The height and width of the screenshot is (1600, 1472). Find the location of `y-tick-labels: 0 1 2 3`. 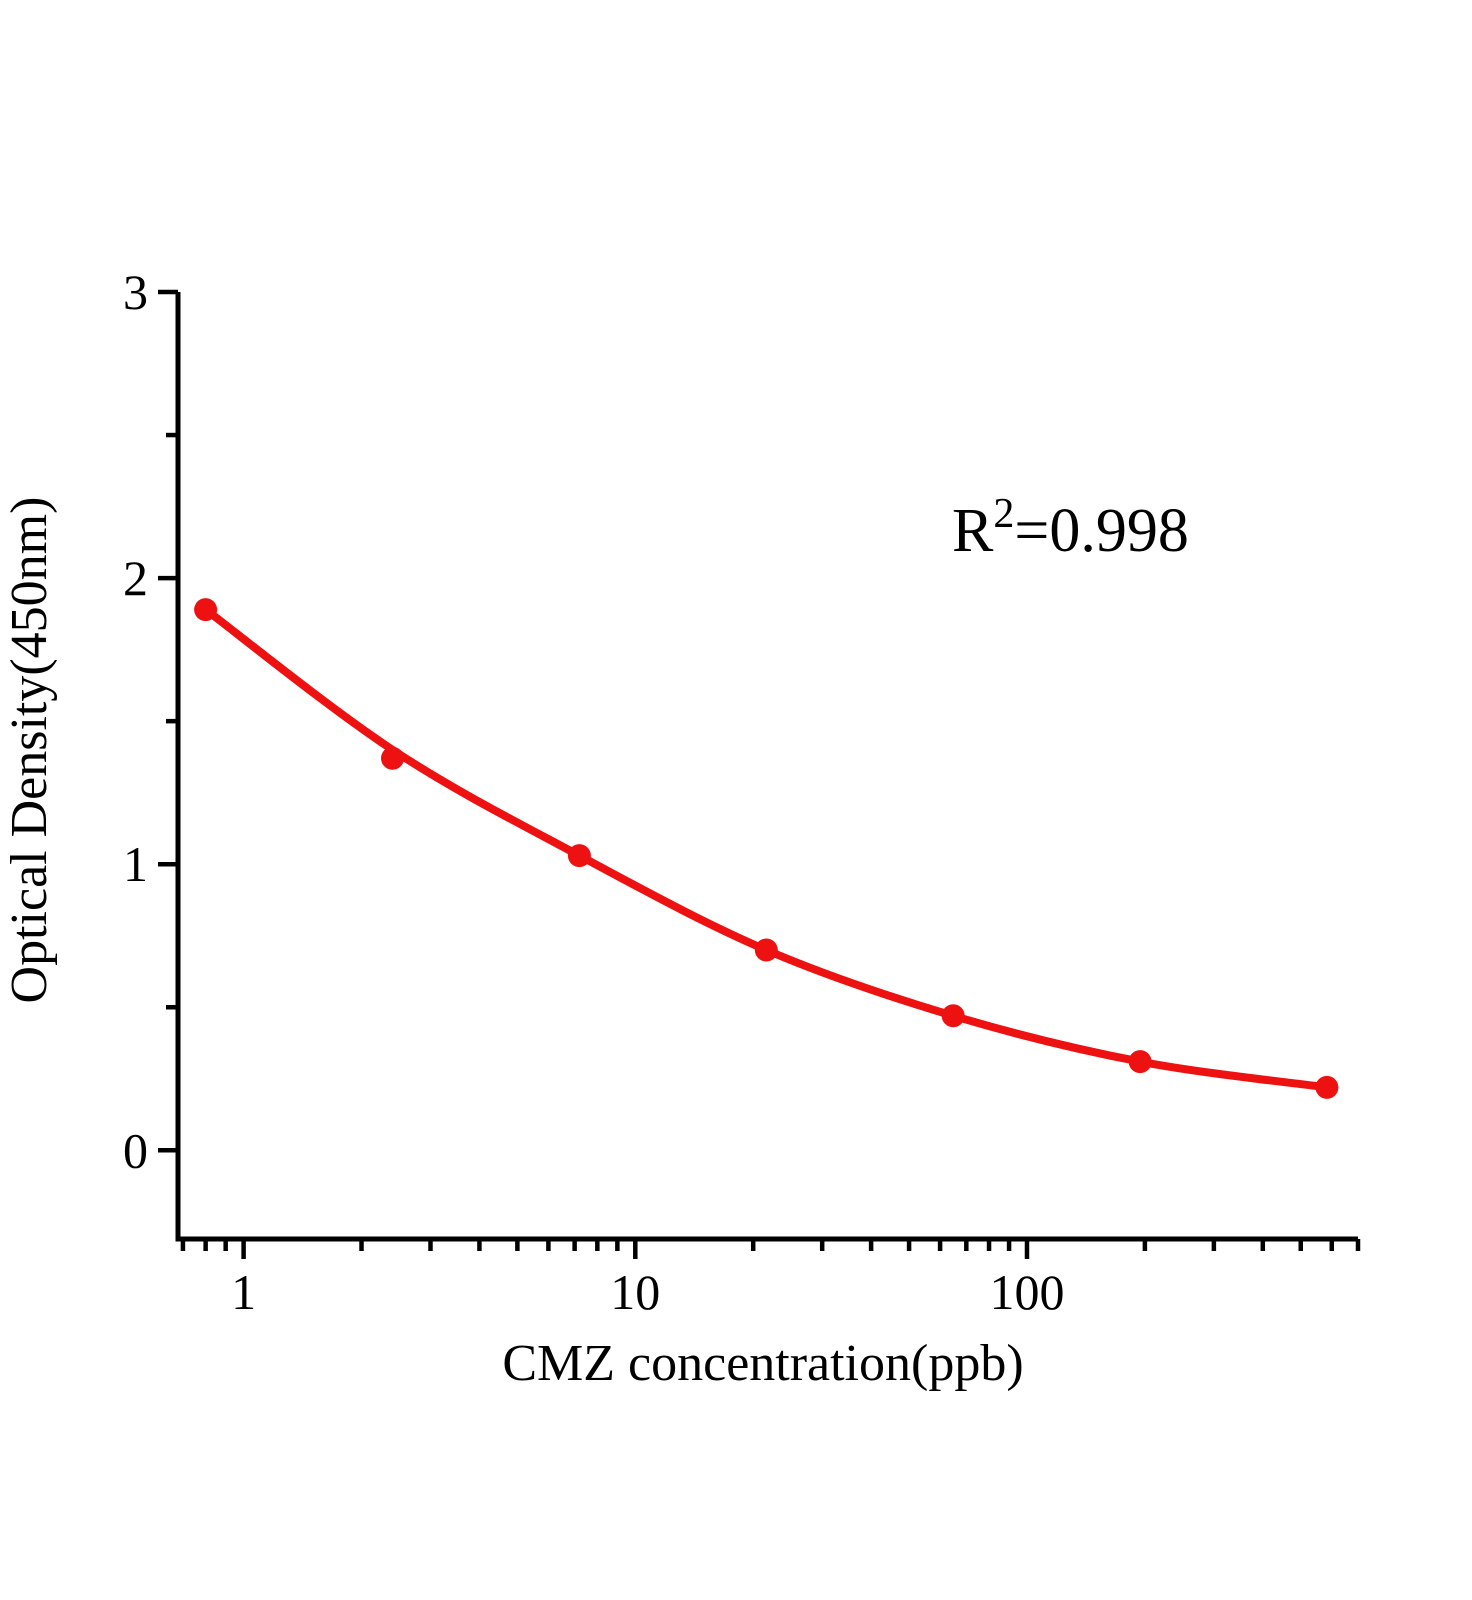

y-tick-labels: 0 1 2 3 is located at coordinates (135, 721).